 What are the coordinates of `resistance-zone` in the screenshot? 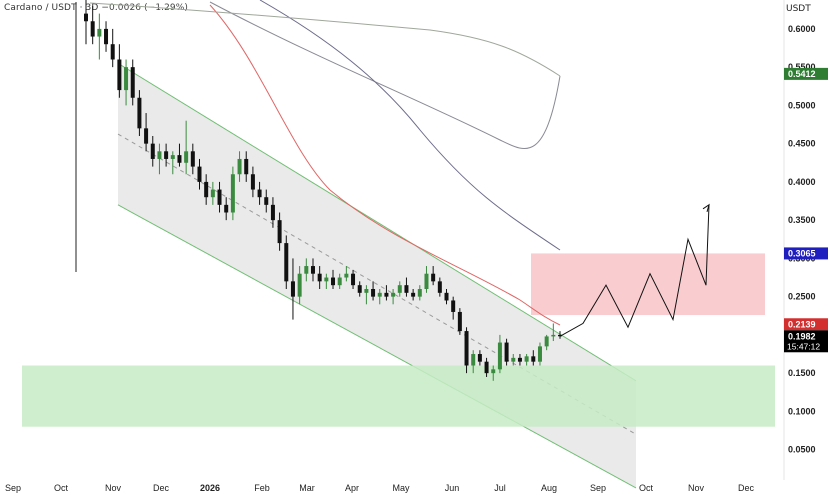 It's located at (648, 284).